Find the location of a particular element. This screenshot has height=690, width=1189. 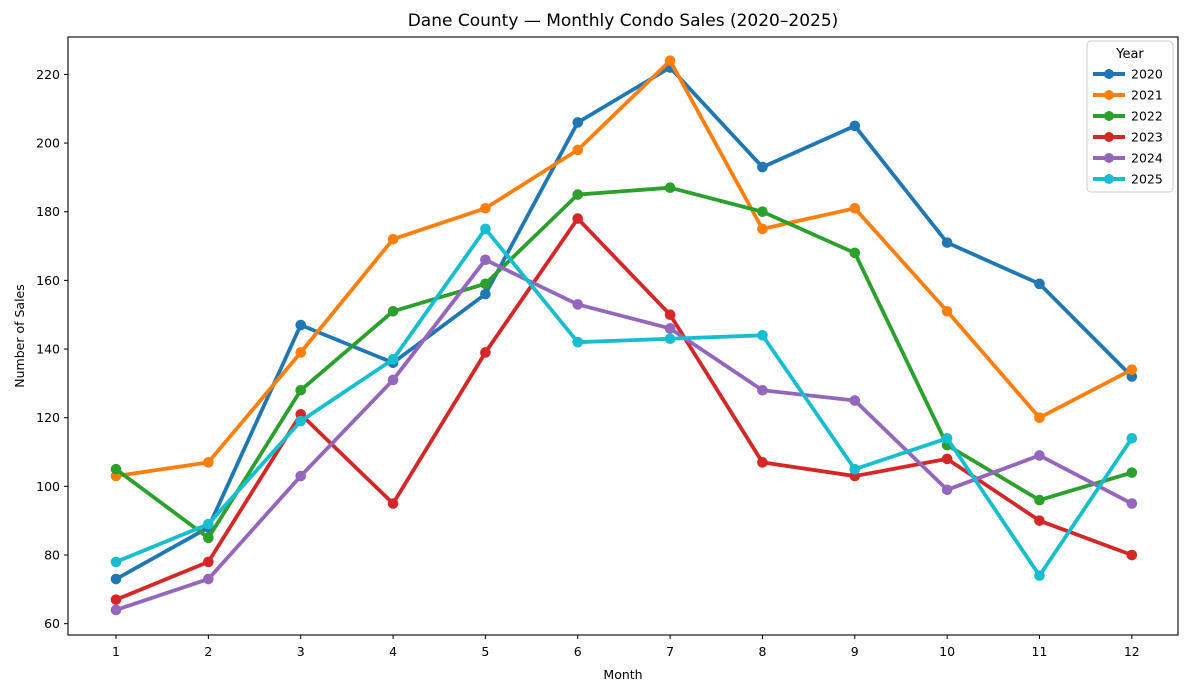

x-tick-label: 8 is located at coordinates (762, 651).